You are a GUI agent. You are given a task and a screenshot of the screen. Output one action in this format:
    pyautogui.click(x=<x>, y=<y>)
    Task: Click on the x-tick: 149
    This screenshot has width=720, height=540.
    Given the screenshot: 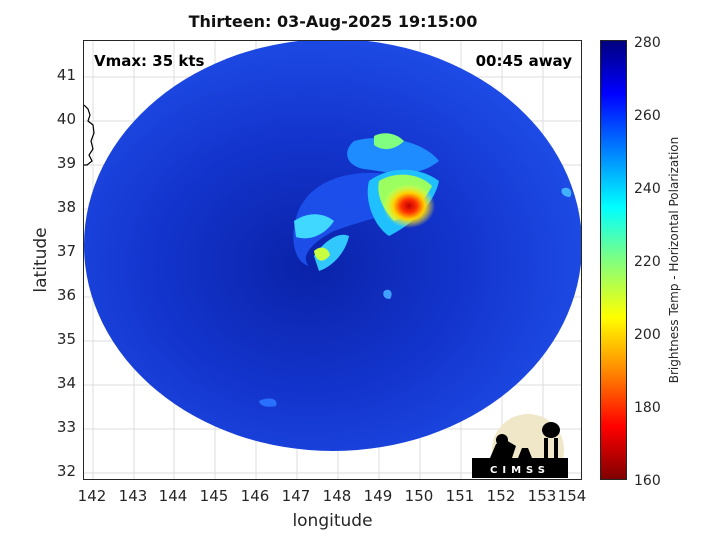 What is the action you would take?
    pyautogui.click(x=378, y=496)
    